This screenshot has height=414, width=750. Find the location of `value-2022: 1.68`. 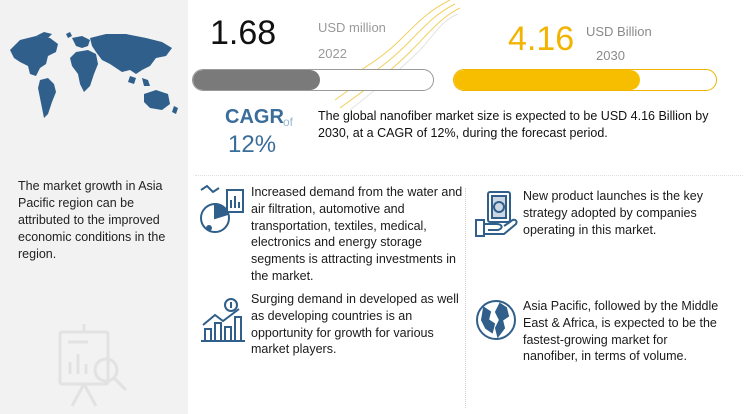

value-2022: 1.68 is located at coordinates (243, 33).